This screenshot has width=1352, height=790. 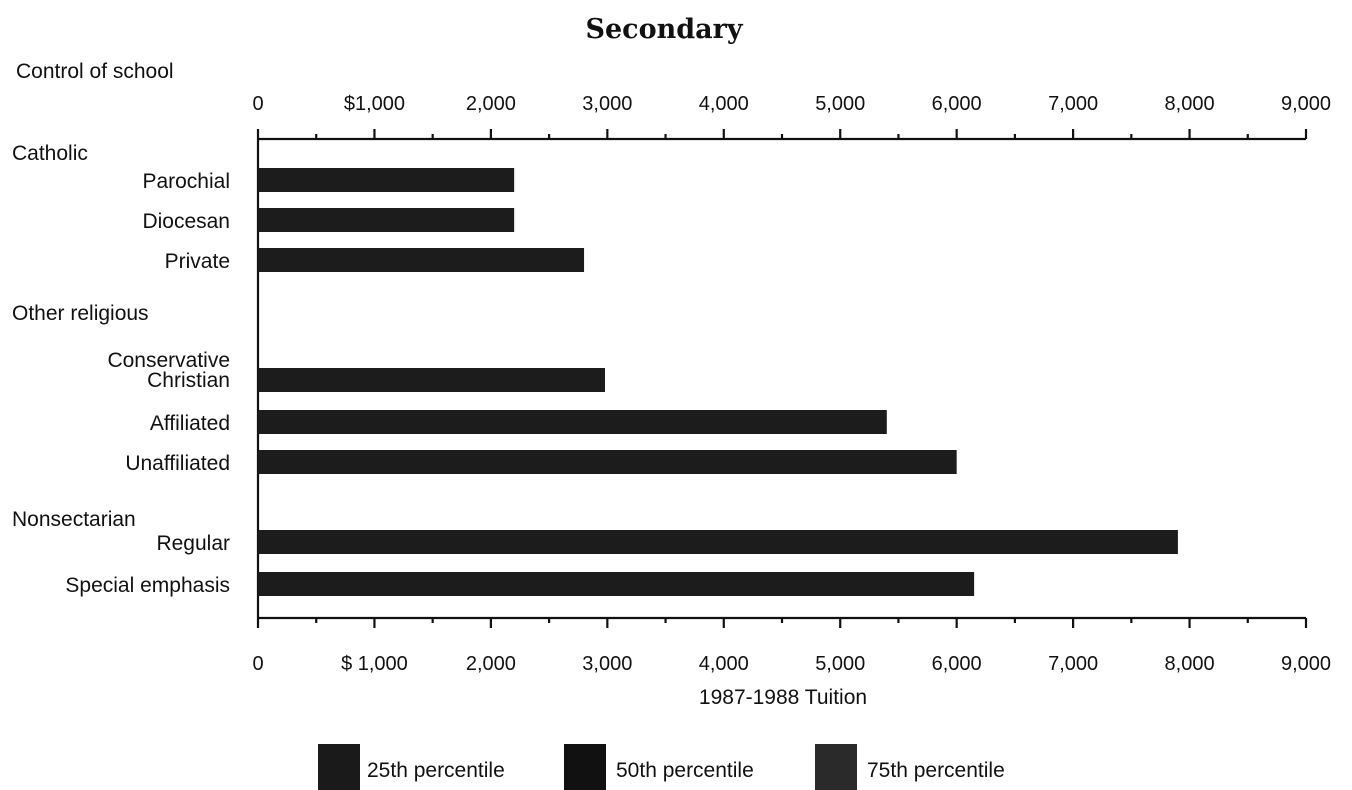 What do you see at coordinates (177, 463) in the screenshot?
I see `category-label: Unaffiliated` at bounding box center [177, 463].